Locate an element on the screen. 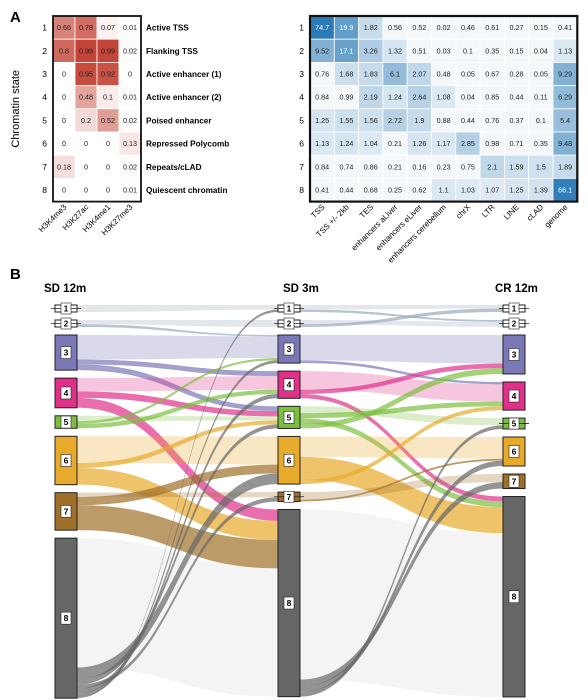 This screenshot has width=588, height=700. cell-value-label: 0.74 is located at coordinates (346, 166).